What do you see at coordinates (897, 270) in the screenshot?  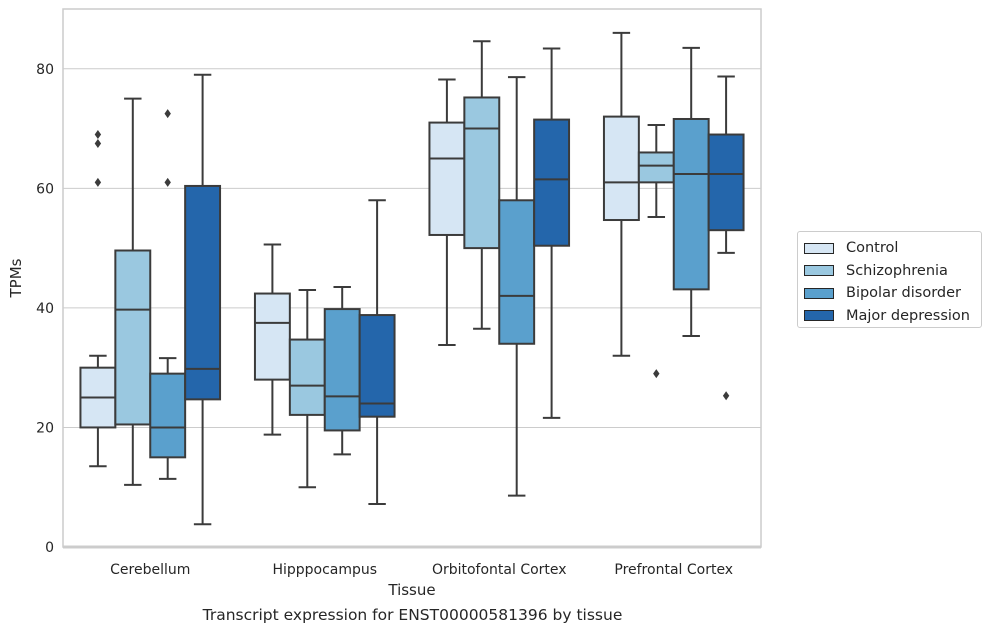 I see `legend-label: Schizophrenia` at bounding box center [897, 270].